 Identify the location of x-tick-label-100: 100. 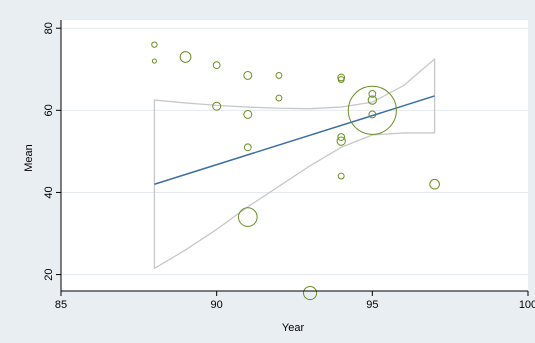
(527, 305).